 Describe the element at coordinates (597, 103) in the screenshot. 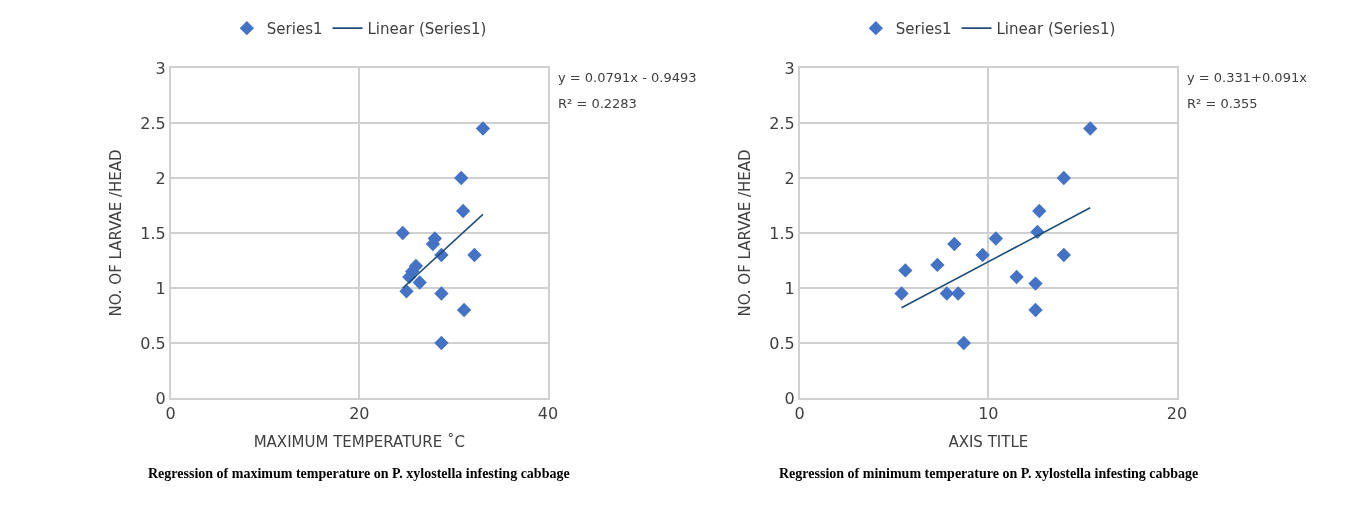

I see `text: R² = 0.2283` at that location.